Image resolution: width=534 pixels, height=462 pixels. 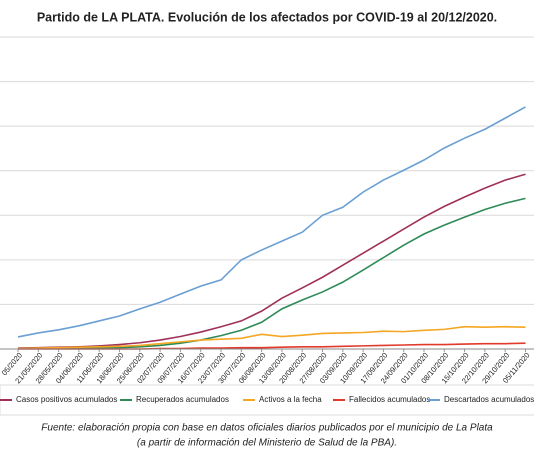 I want to click on legend-box, so click(x=267, y=400).